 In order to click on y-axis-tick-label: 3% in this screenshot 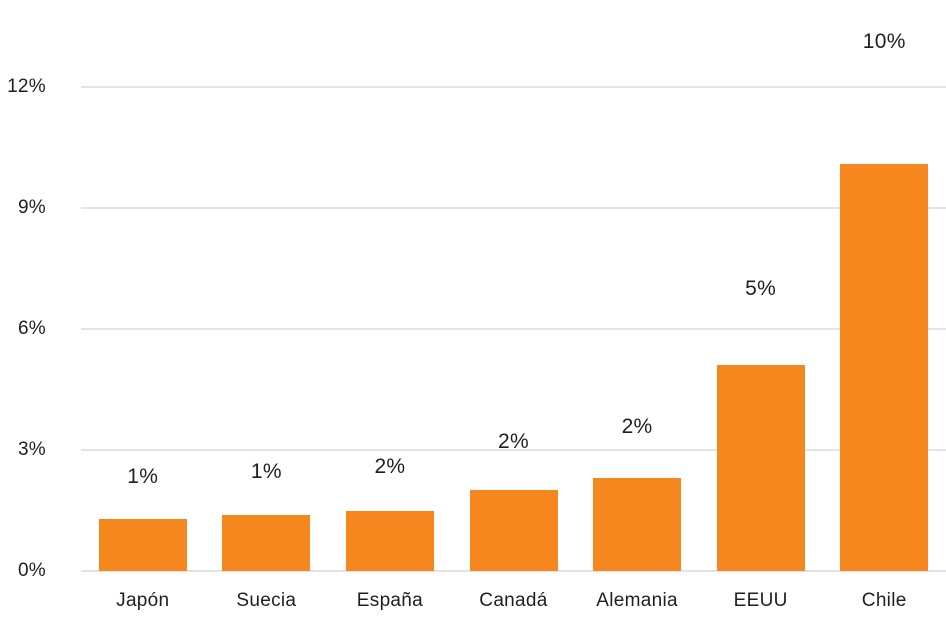, I will do `click(31, 449)`.